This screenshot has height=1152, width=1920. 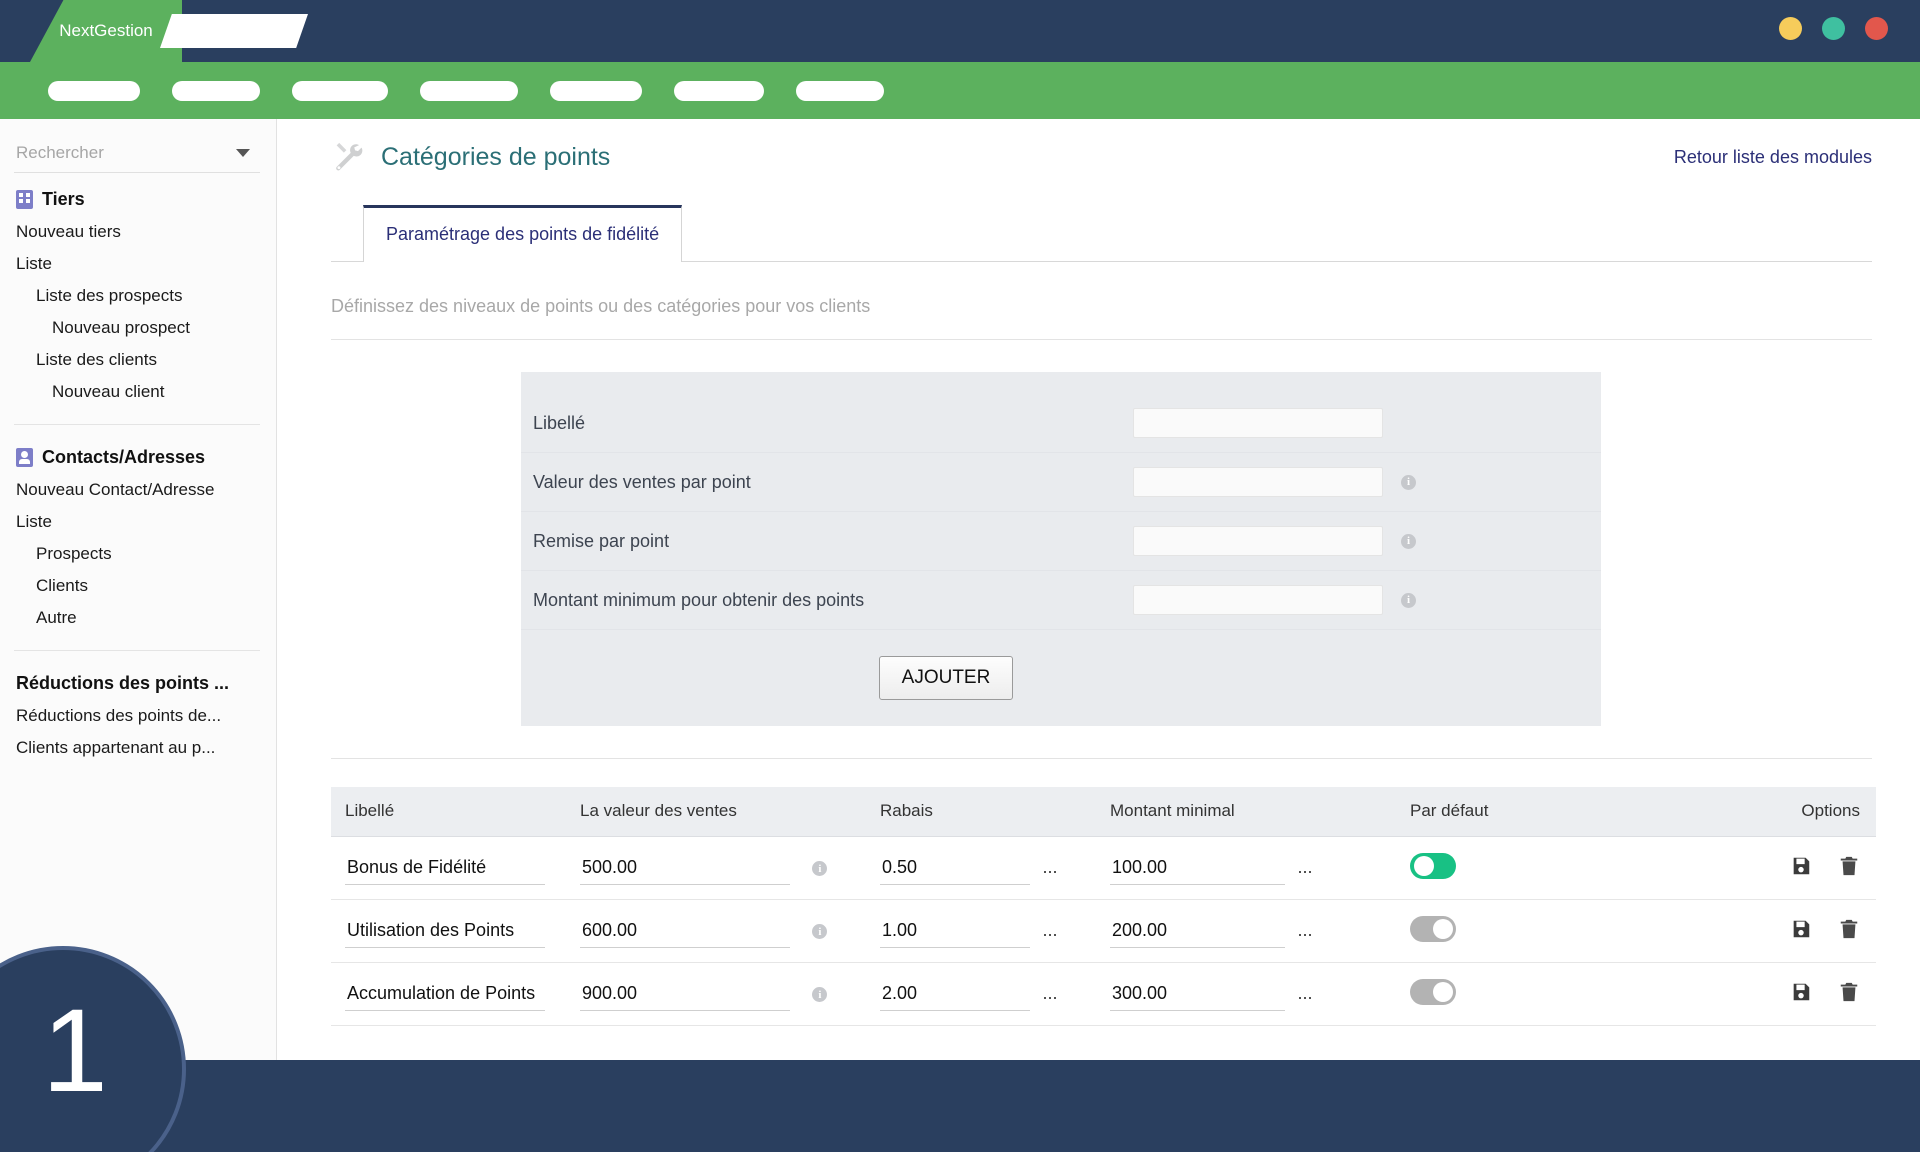 I want to click on sidebar-item-liste-contacts: Liste, so click(x=34, y=521).